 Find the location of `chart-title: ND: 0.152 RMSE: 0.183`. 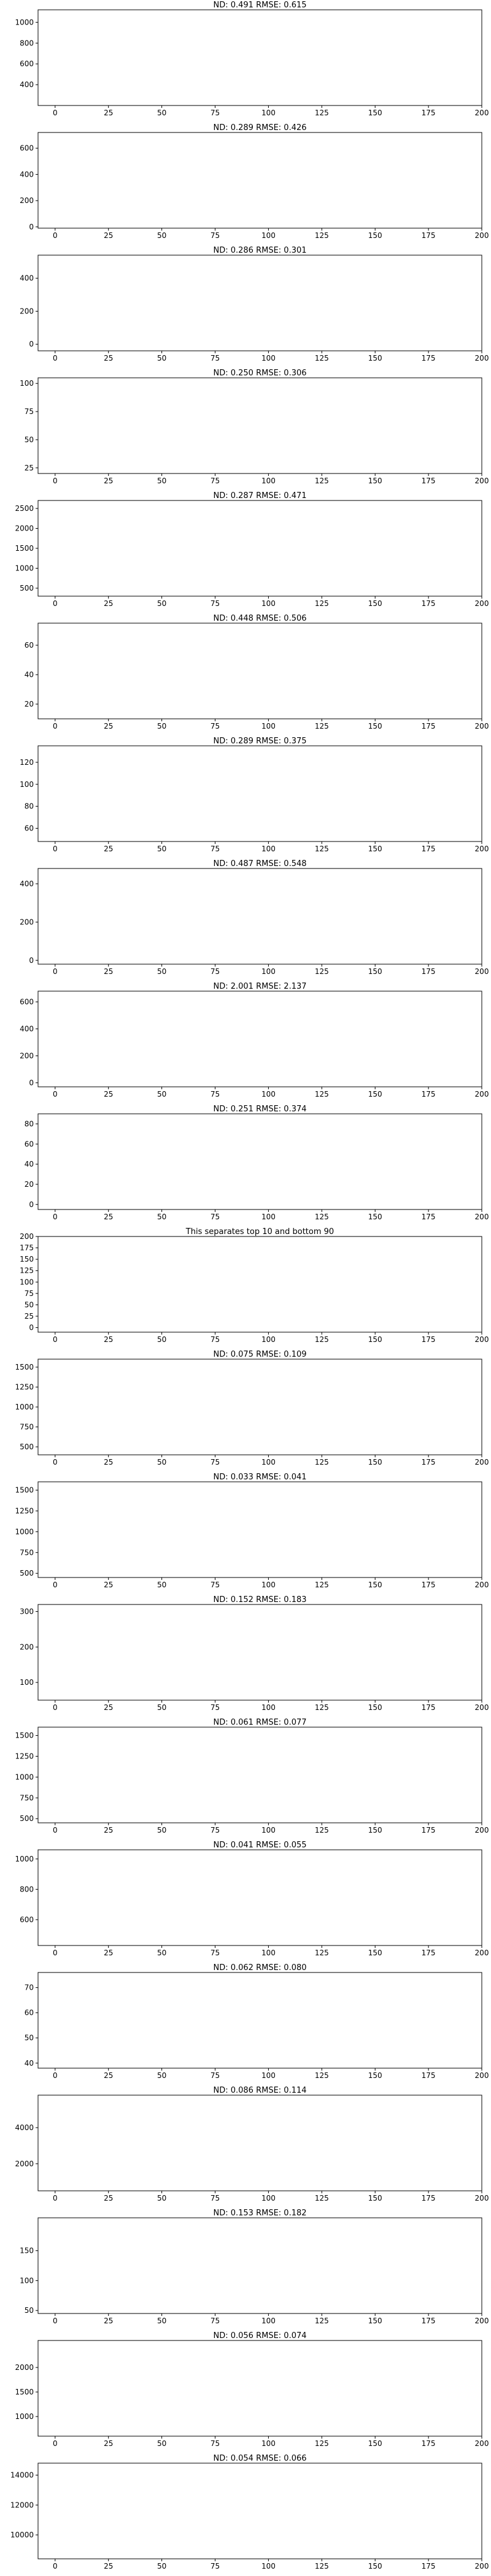

chart-title: ND: 0.152 RMSE: 0.183 is located at coordinates (260, 1599).